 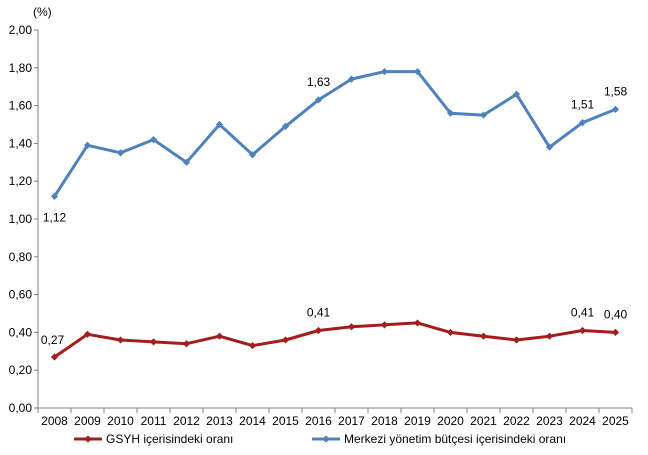 What do you see at coordinates (549, 421) in the screenshot?
I see `x-tick-label: 2023` at bounding box center [549, 421].